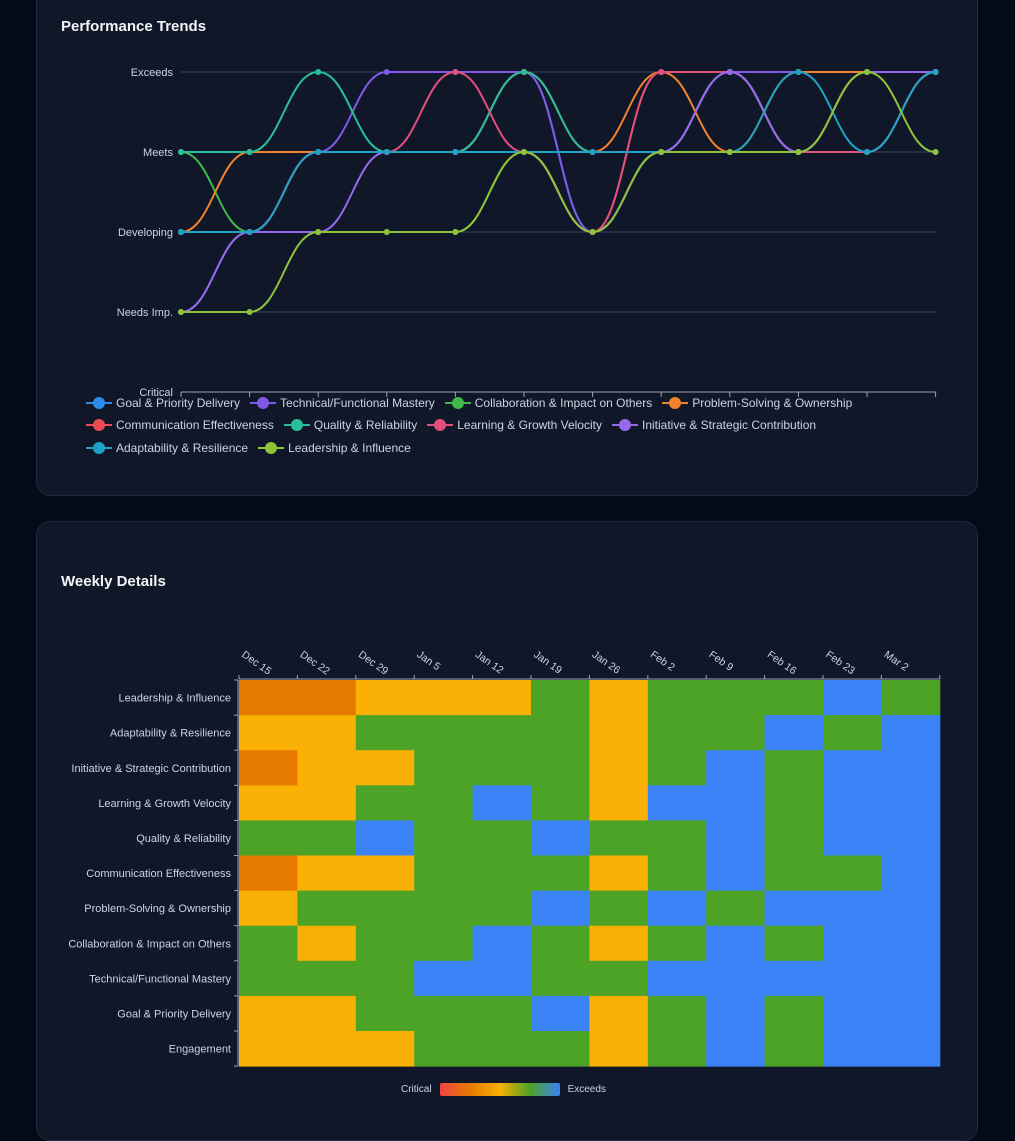 The height and width of the screenshot is (1141, 1015). I want to click on legend-item-collaboration-impact-on-others: Collaboration & Impact on Others, so click(548, 403).